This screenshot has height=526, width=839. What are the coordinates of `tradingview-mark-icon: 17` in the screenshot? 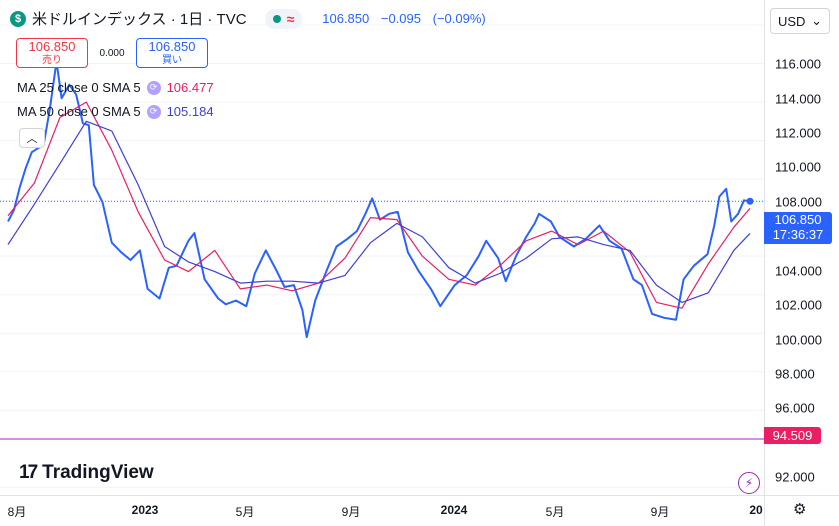 It's located at (28, 472).